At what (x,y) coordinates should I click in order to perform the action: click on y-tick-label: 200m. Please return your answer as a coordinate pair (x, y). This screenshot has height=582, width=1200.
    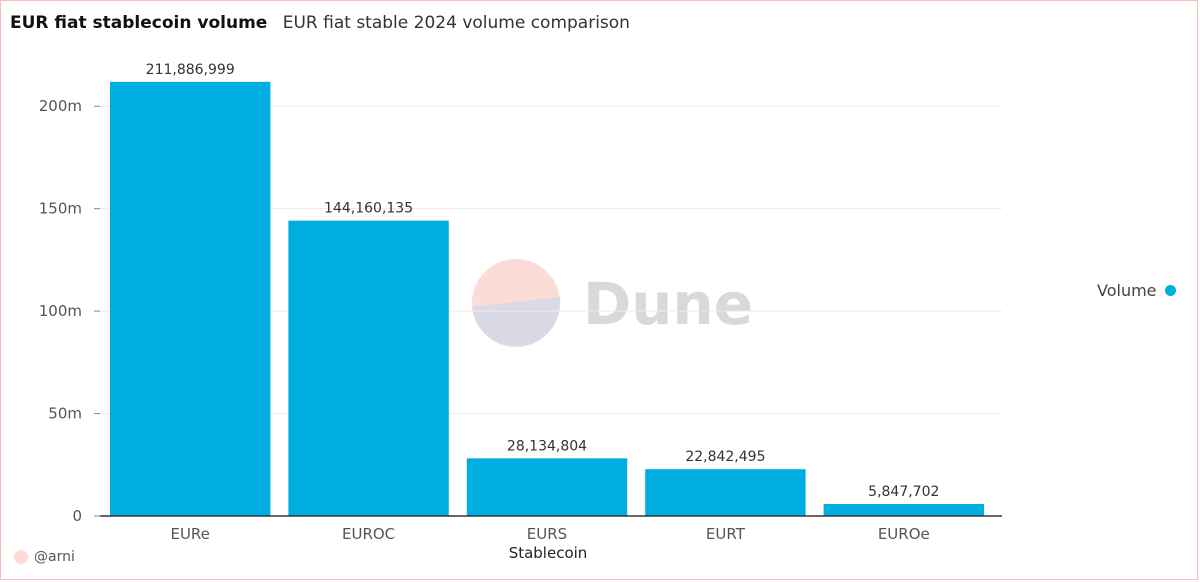
    Looking at the image, I should click on (60, 106).